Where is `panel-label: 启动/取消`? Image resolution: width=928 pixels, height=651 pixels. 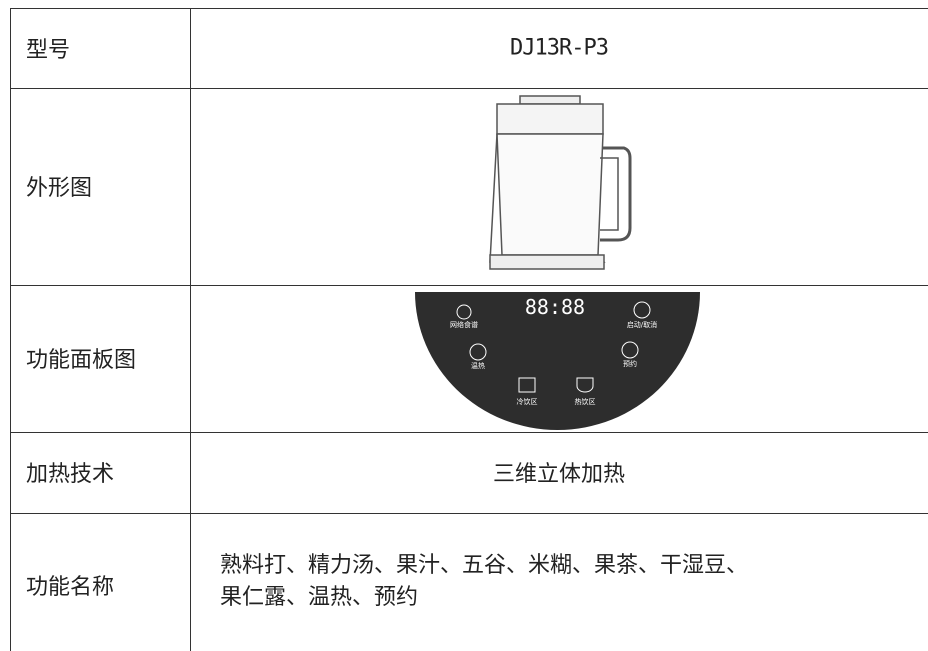
panel-label: 启动/取消 is located at coordinates (642, 324).